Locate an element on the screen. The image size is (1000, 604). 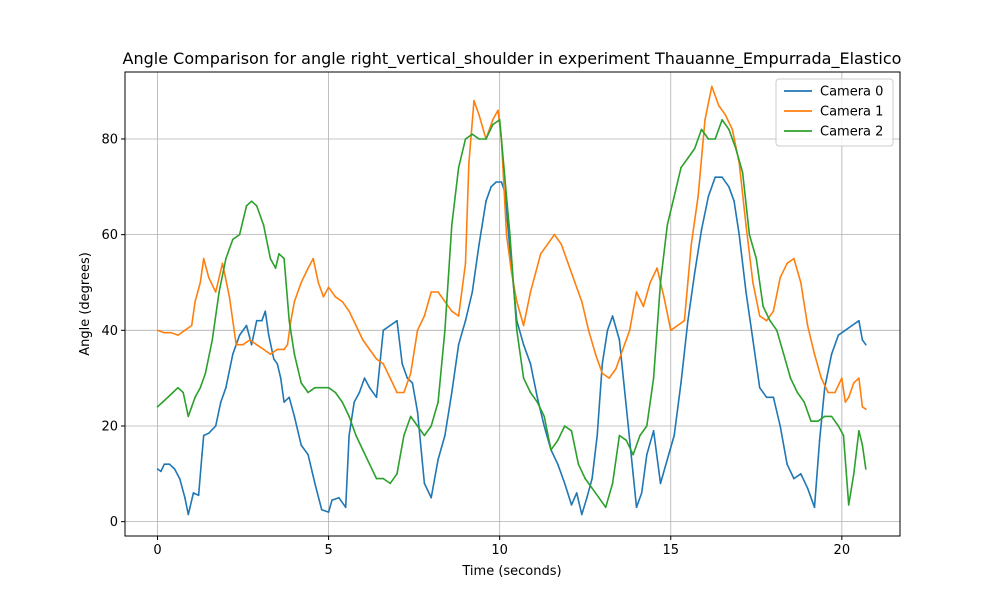
legend-label: Camera 1 is located at coordinates (851, 112).